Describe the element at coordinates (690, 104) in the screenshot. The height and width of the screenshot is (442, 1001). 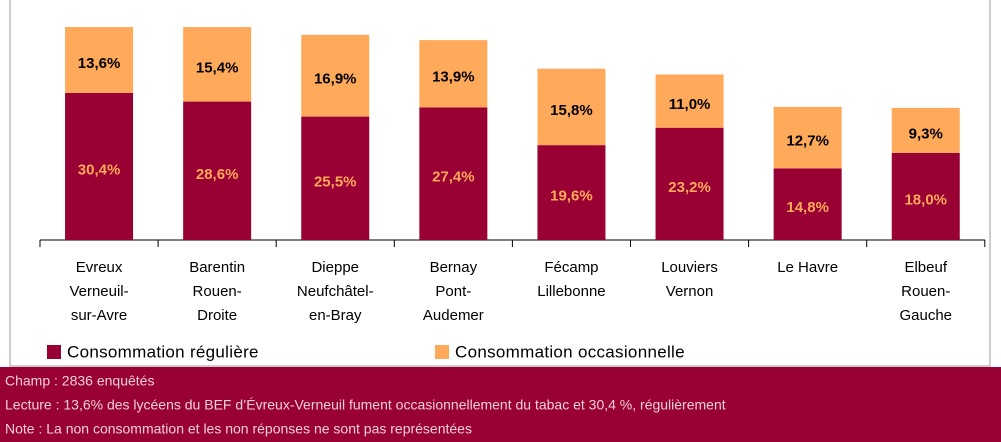
I see `data-label: 11,0%` at that location.